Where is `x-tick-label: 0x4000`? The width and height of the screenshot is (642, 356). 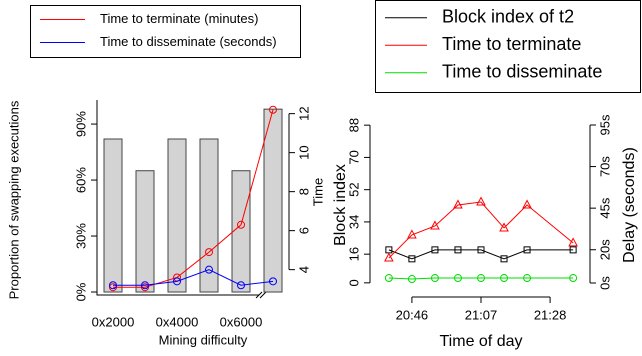 x-tick-label: 0x4000 is located at coordinates (177, 321).